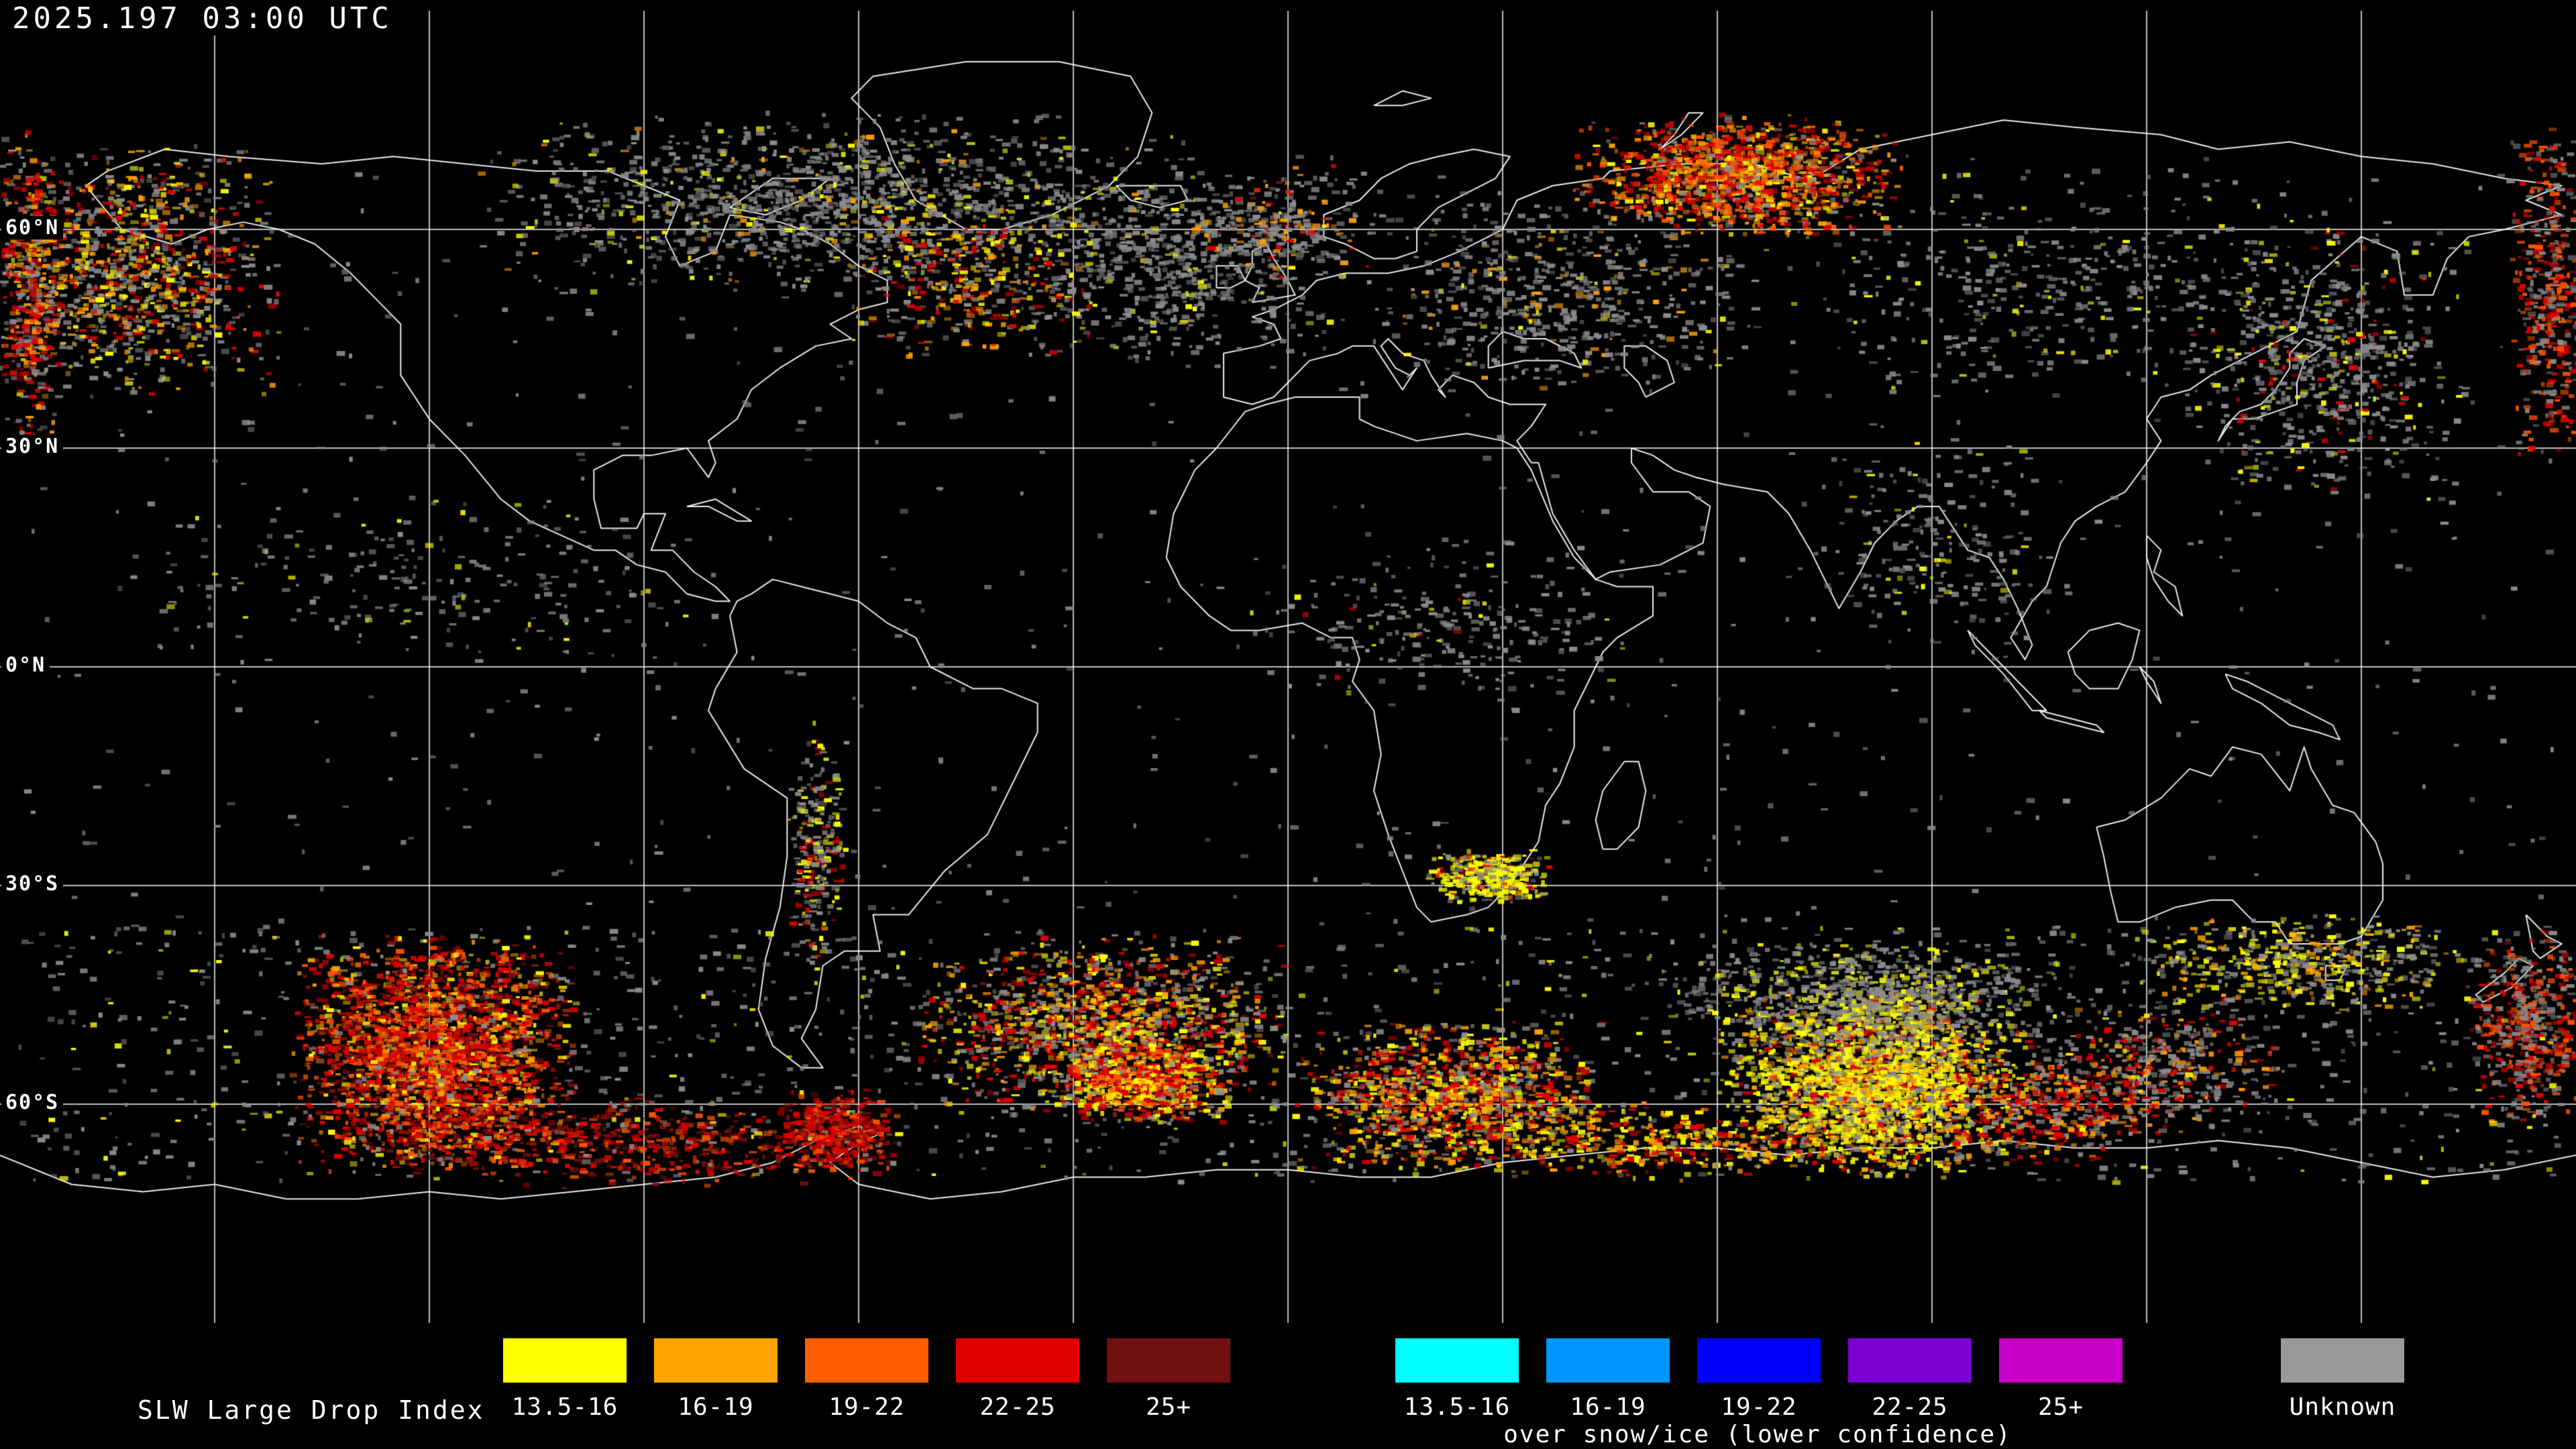  I want to click on lat-label: 60°S, so click(32, 1102).